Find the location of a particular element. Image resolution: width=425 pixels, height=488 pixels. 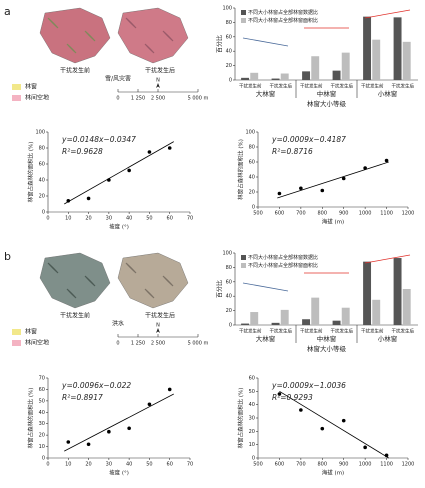

x-axis-label: 海拔 (m) is located at coordinates (333, 222).